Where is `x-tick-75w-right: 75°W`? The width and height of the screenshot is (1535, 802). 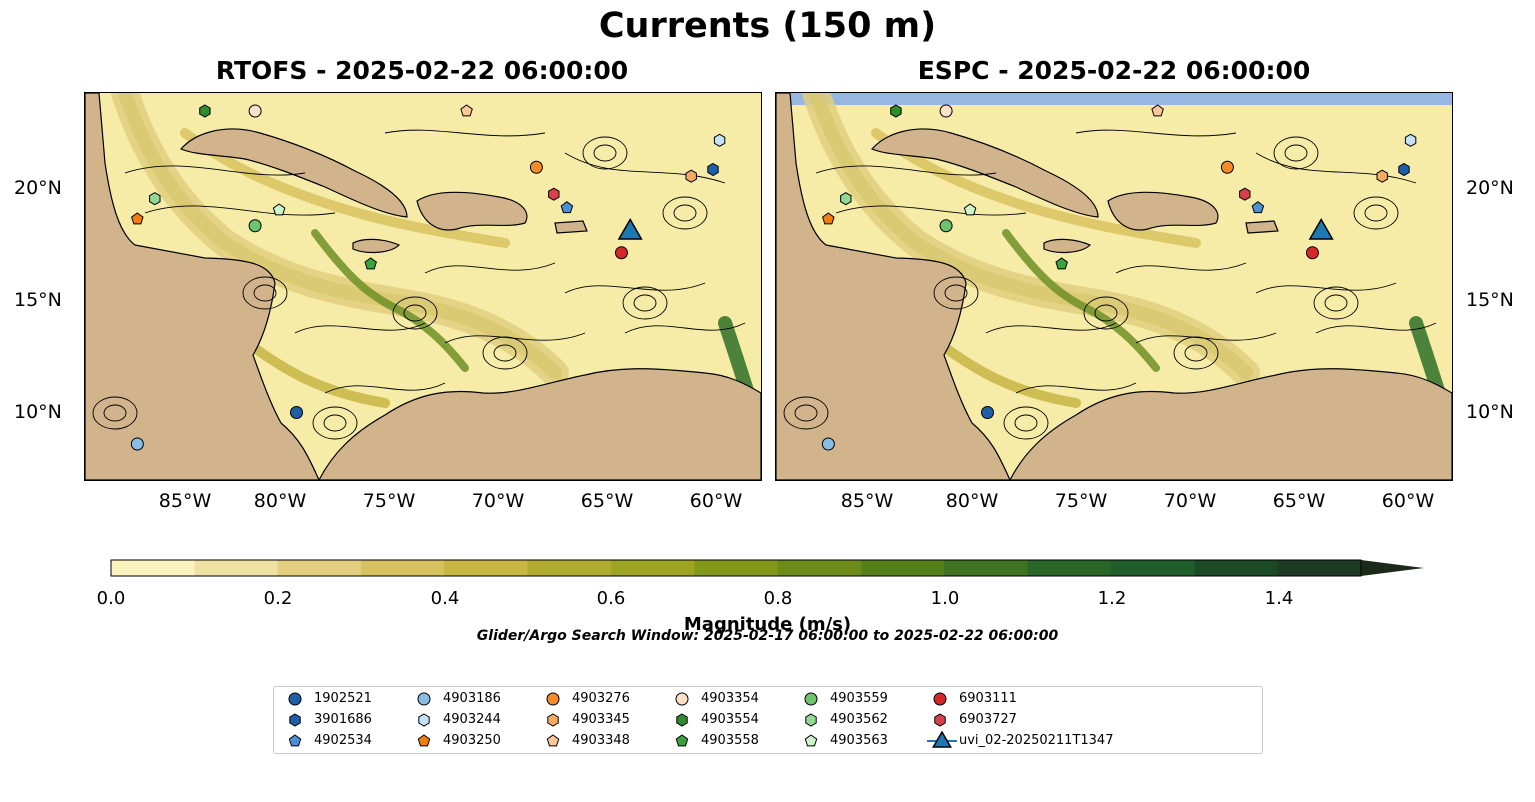 x-tick-75w-right: 75°W is located at coordinates (1081, 501).